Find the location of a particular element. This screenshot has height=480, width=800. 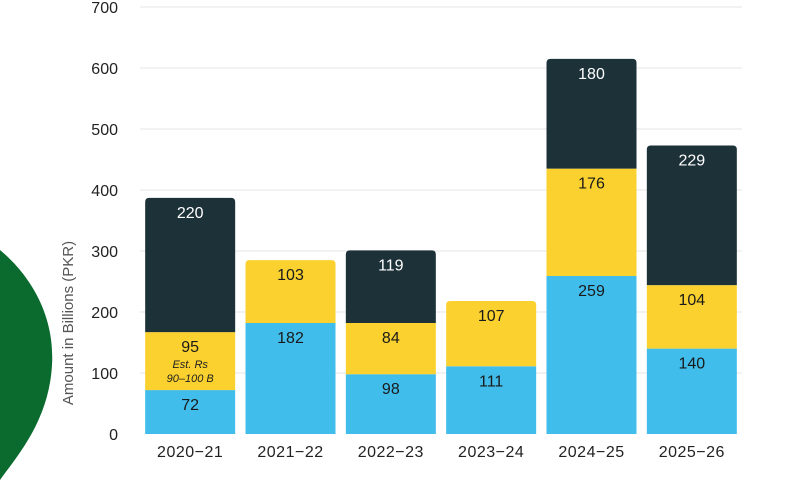

bar-value-label: 103 is located at coordinates (290, 275).